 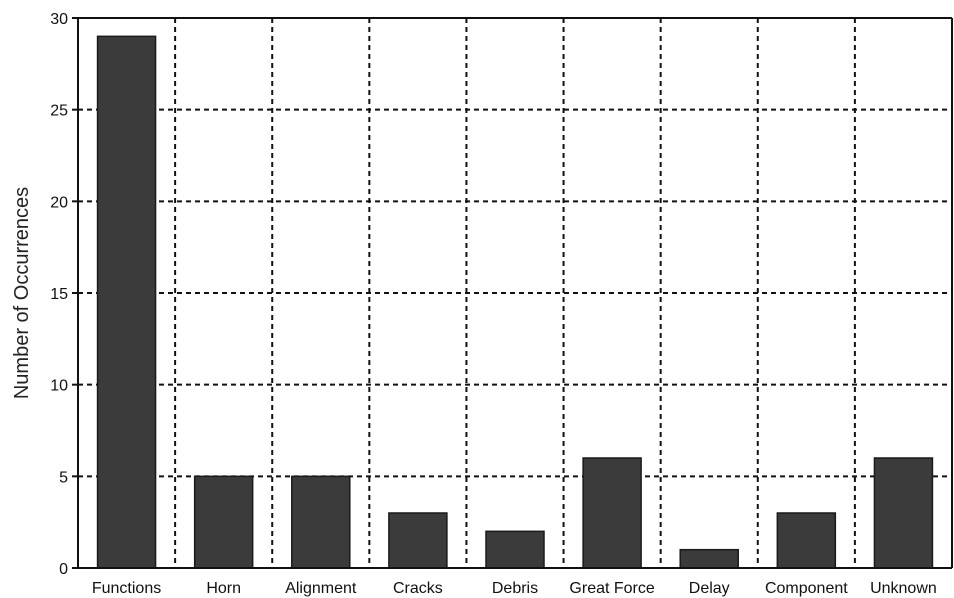 I want to click on bar-horn, so click(x=223, y=522).